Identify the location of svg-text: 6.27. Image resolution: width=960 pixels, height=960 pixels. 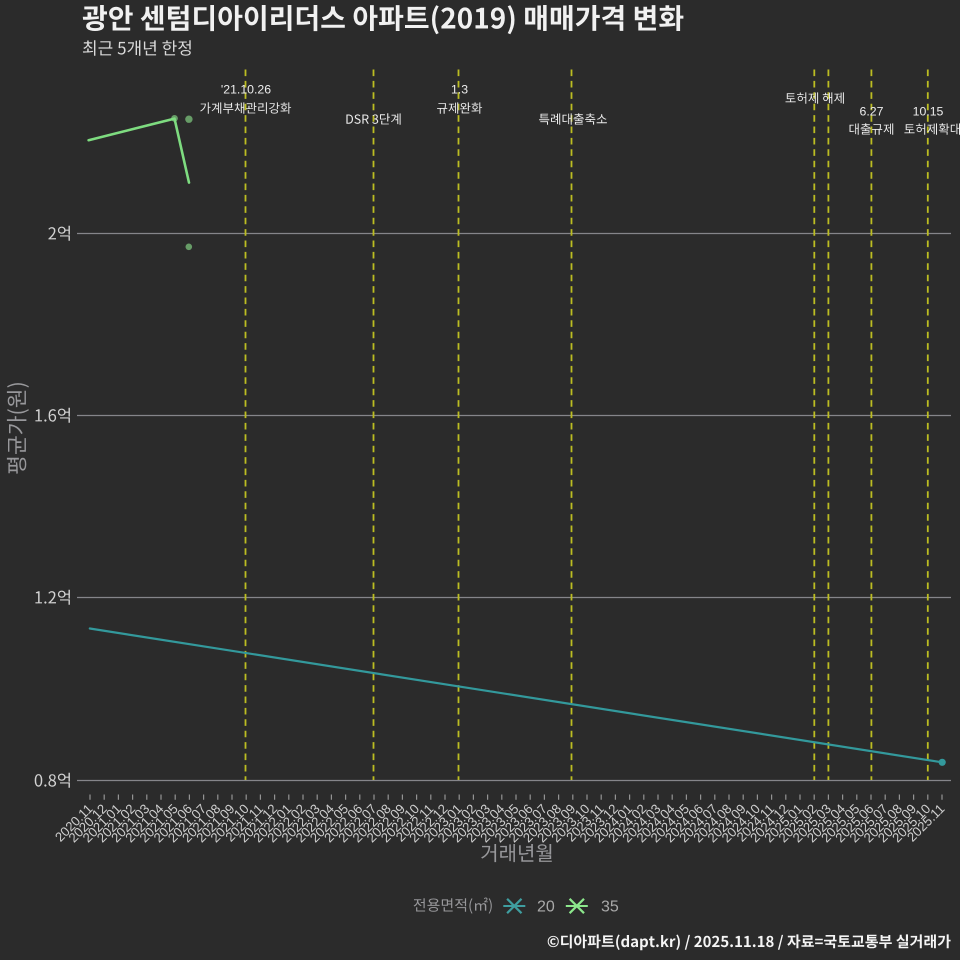
(872, 111).